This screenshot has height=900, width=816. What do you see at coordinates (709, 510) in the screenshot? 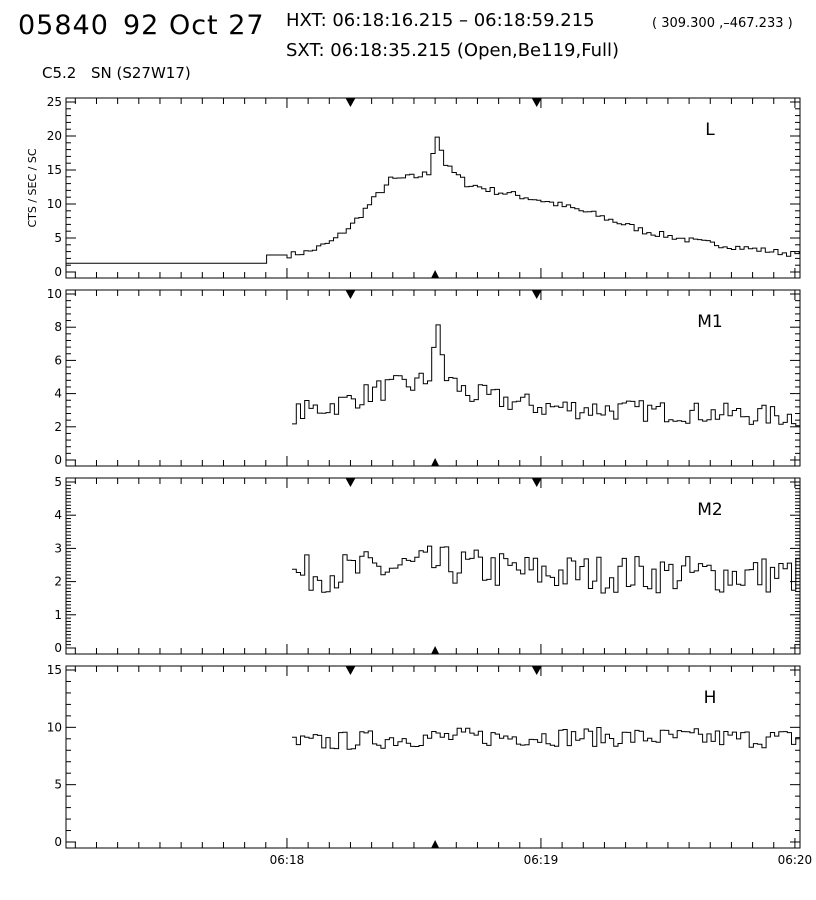
I see `panel-label-M2: M2` at bounding box center [709, 510].